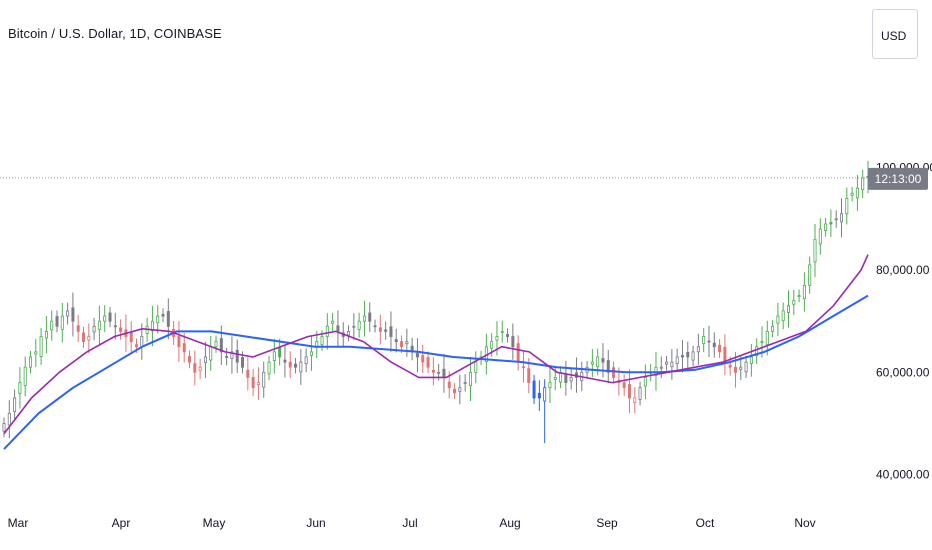 The image size is (932, 550). What do you see at coordinates (903, 372) in the screenshot?
I see `y-tick-label: 60,000.00` at bounding box center [903, 372].